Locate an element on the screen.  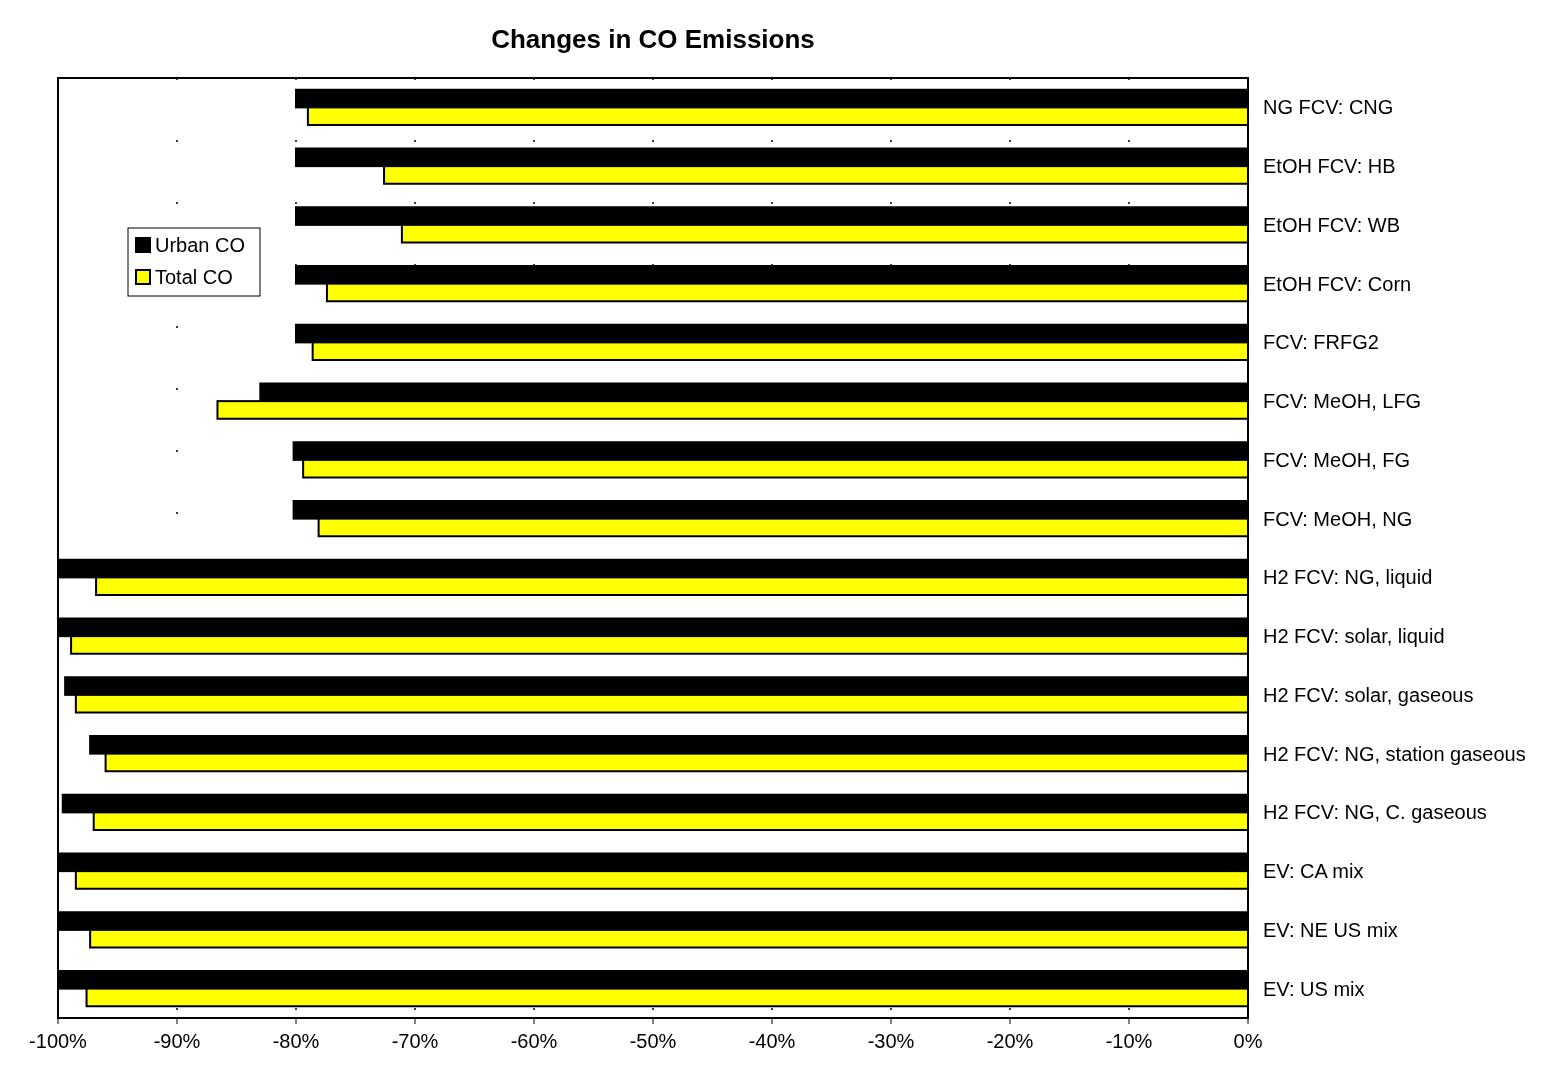
x-tick-label: -10% is located at coordinates (1129, 1041).